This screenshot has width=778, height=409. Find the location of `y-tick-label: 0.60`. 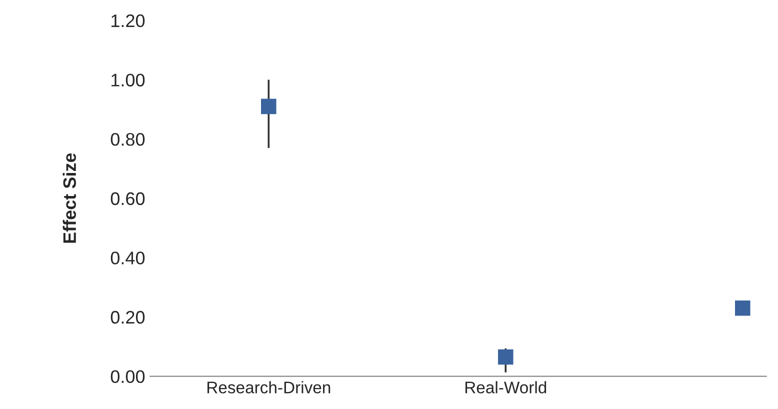

y-tick-label: 0.60 is located at coordinates (127, 199).